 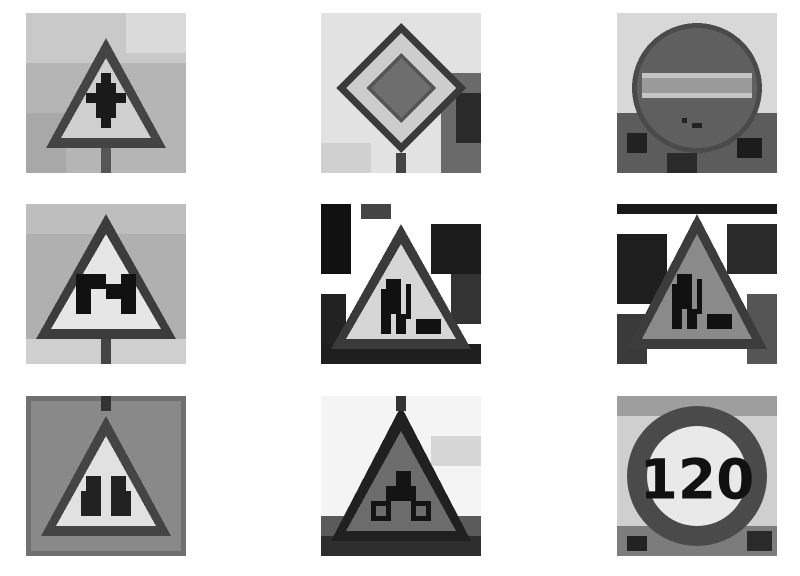 I want to click on bicycle-icon, so click(x=401, y=476).